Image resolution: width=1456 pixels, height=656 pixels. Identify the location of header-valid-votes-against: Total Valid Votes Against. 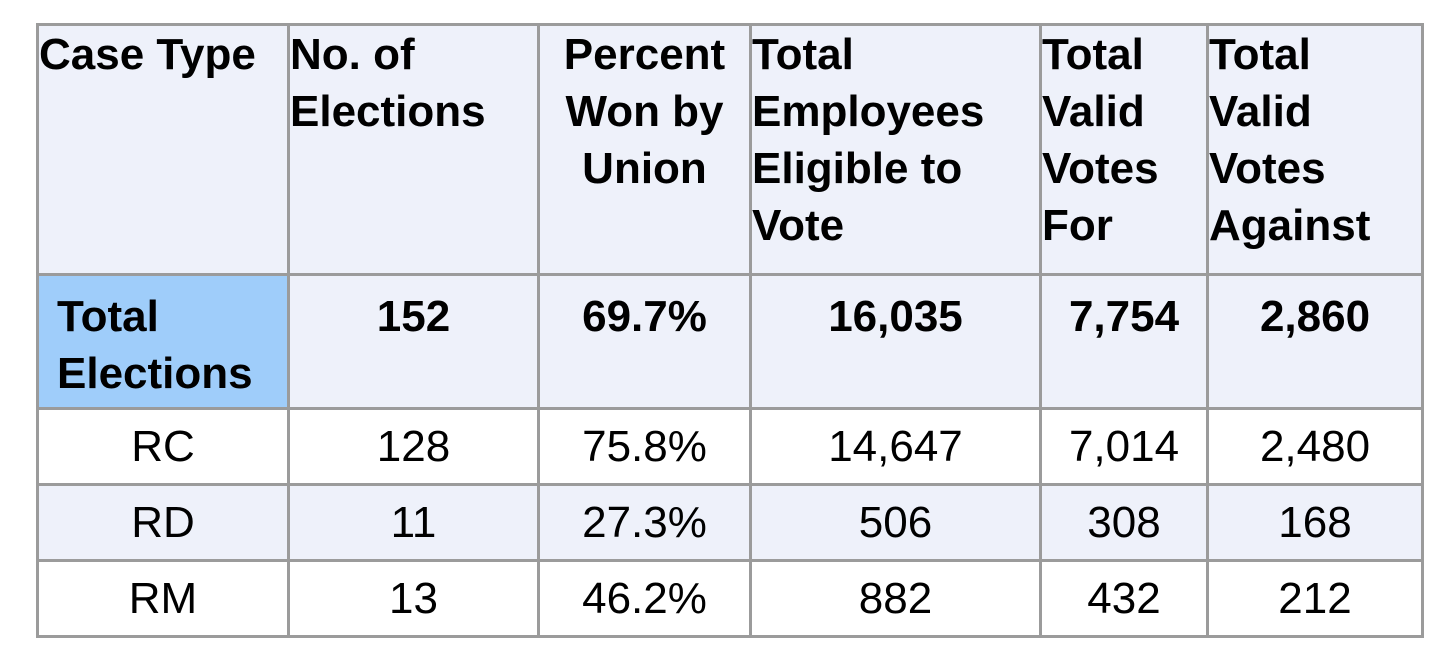
(1315, 149).